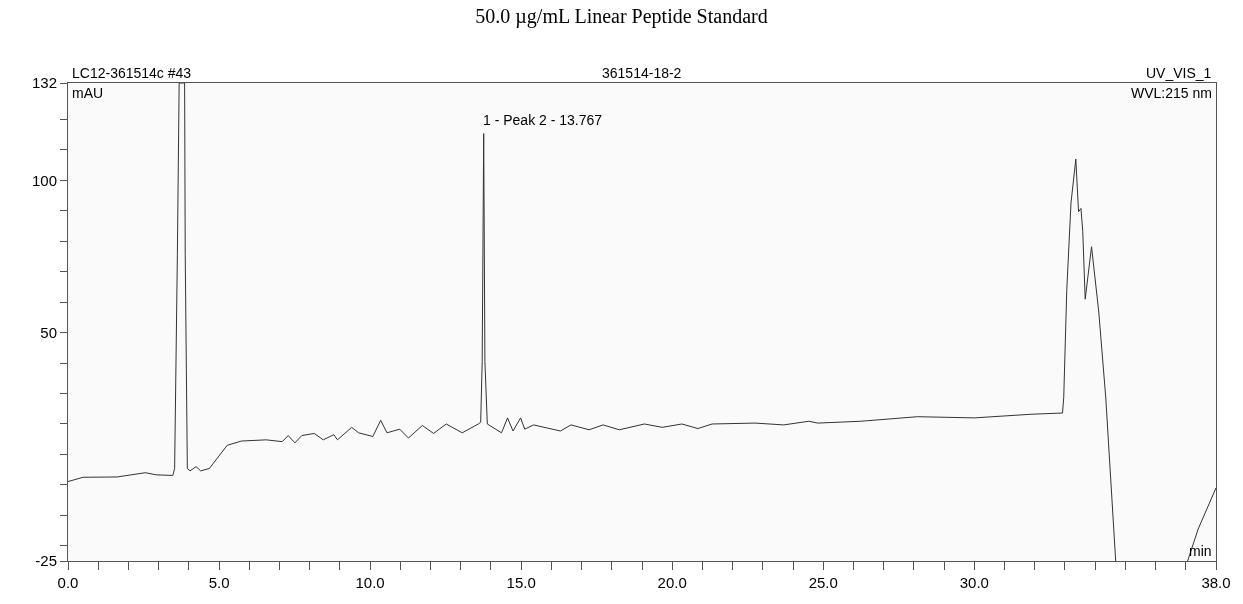 Image resolution: width=1243 pixels, height=604 pixels. Describe the element at coordinates (132, 73) in the screenshot. I see `text: LC12-361514c #43` at that location.